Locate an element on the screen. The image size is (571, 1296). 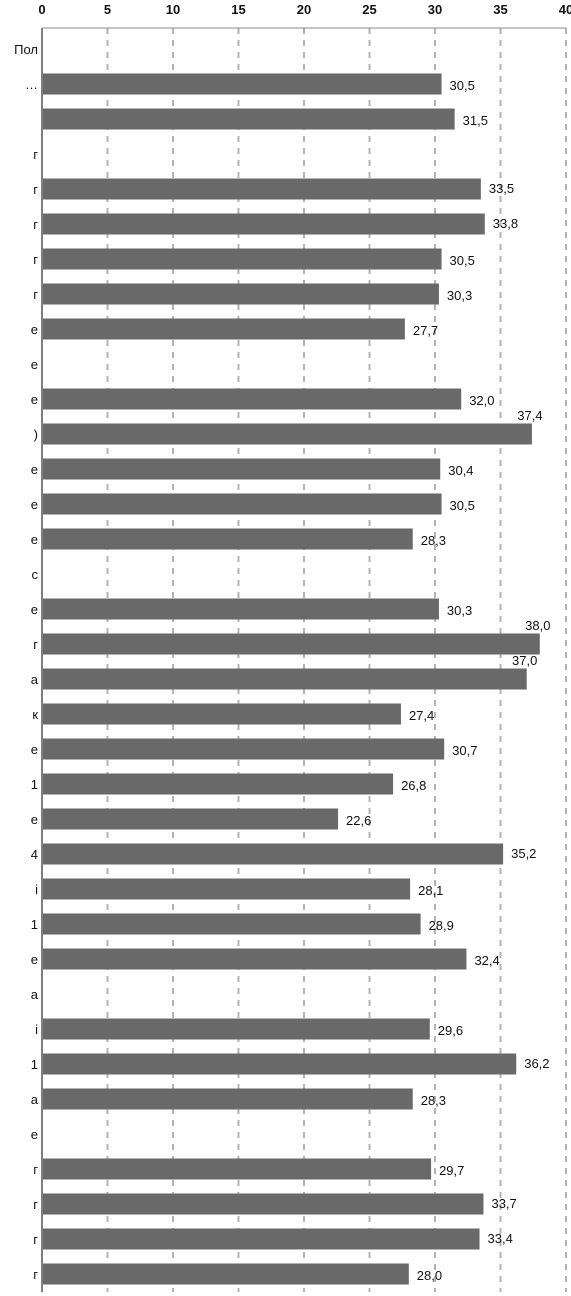
value-label: 27,4 is located at coordinates (421, 715).